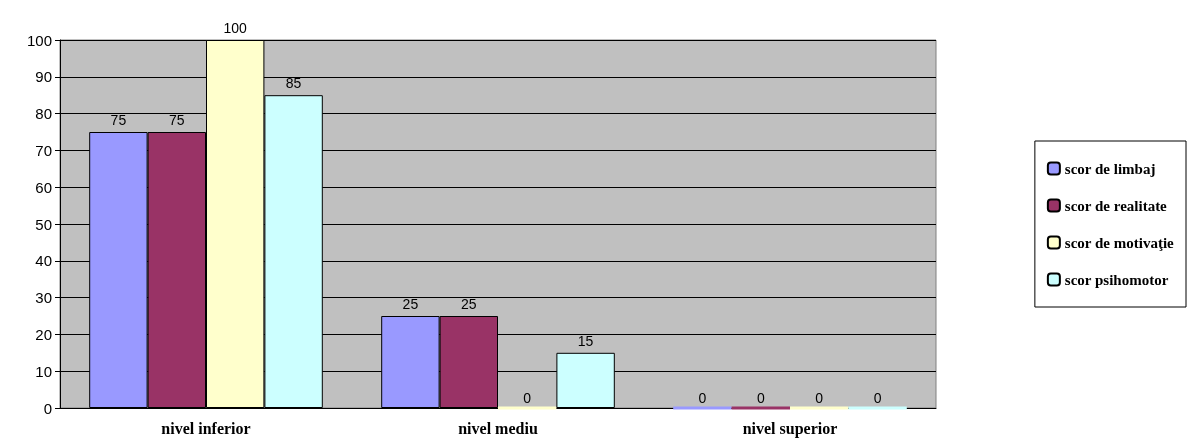 The image size is (1196, 448). Describe the element at coordinates (47, 408) in the screenshot. I see `y-tick-label: 0` at that location.